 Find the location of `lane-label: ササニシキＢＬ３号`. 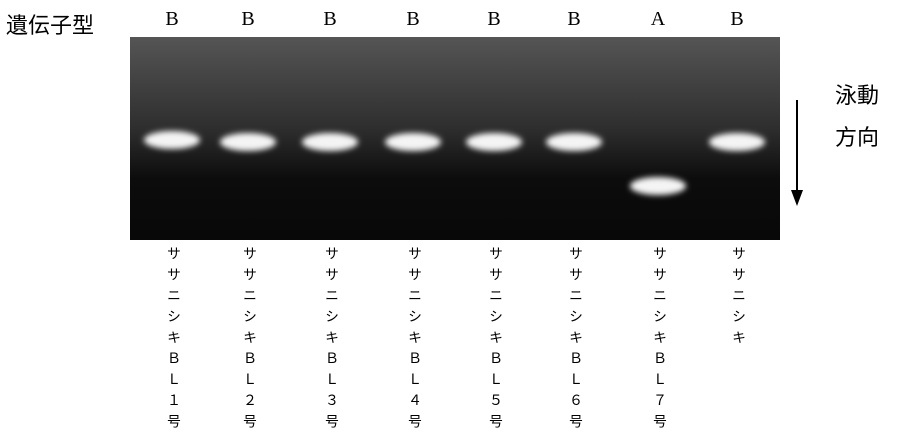

lane-label: ササニシキＢＬ３号 is located at coordinates (330, 340).